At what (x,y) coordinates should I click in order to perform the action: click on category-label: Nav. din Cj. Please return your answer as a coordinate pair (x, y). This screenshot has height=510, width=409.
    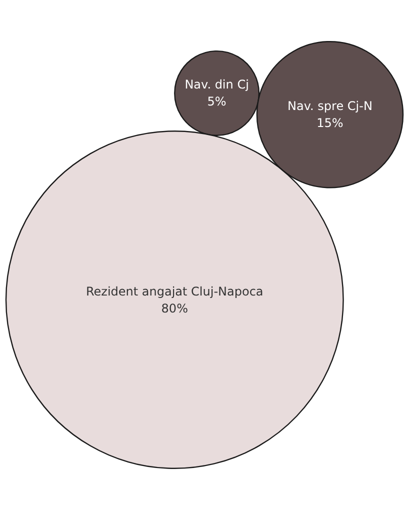
    Looking at the image, I should click on (216, 85).